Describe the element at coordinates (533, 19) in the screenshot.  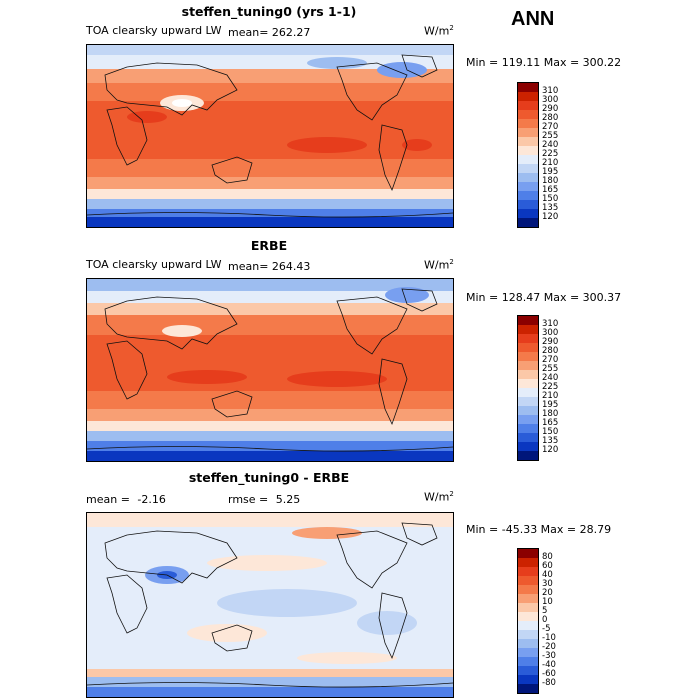
I see `season-label: ANN` at that location.